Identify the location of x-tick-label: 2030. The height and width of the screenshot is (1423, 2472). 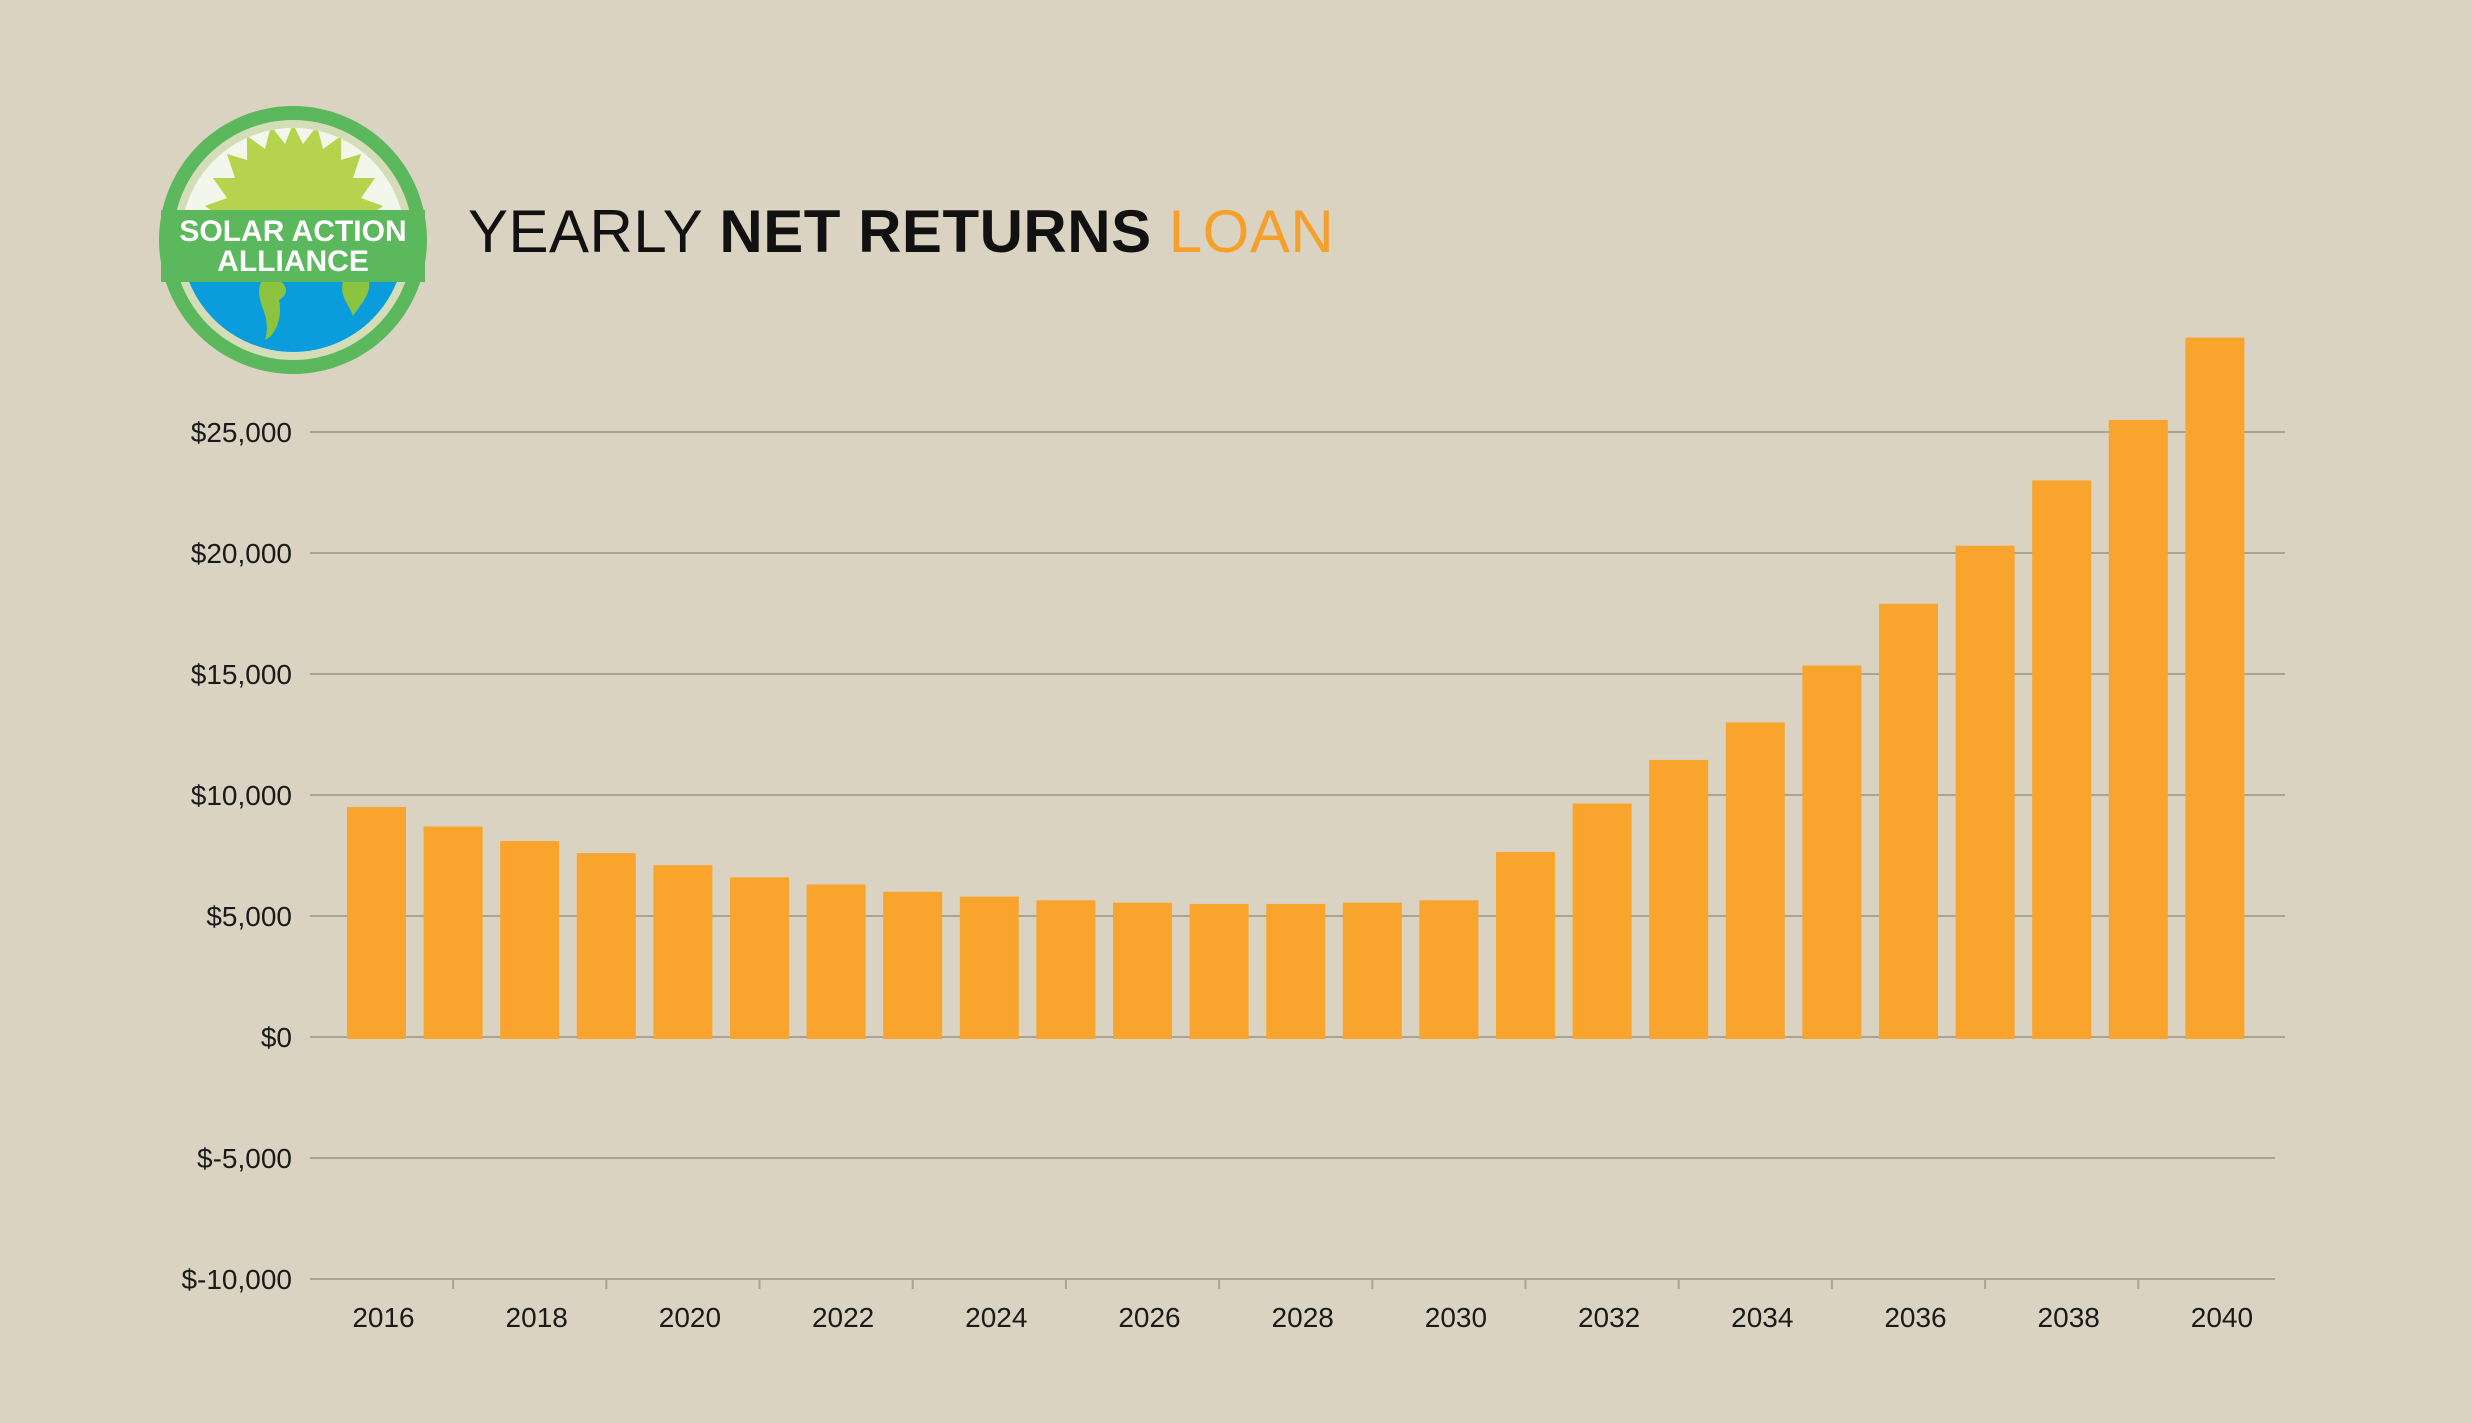
(1456, 1317).